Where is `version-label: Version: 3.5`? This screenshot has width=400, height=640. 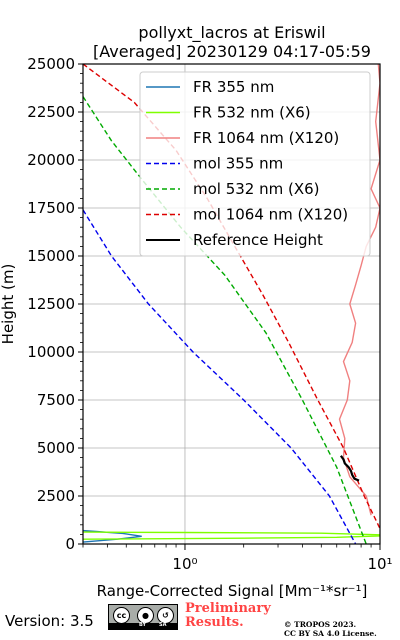 version-label: Version: 3.5 is located at coordinates (49, 621).